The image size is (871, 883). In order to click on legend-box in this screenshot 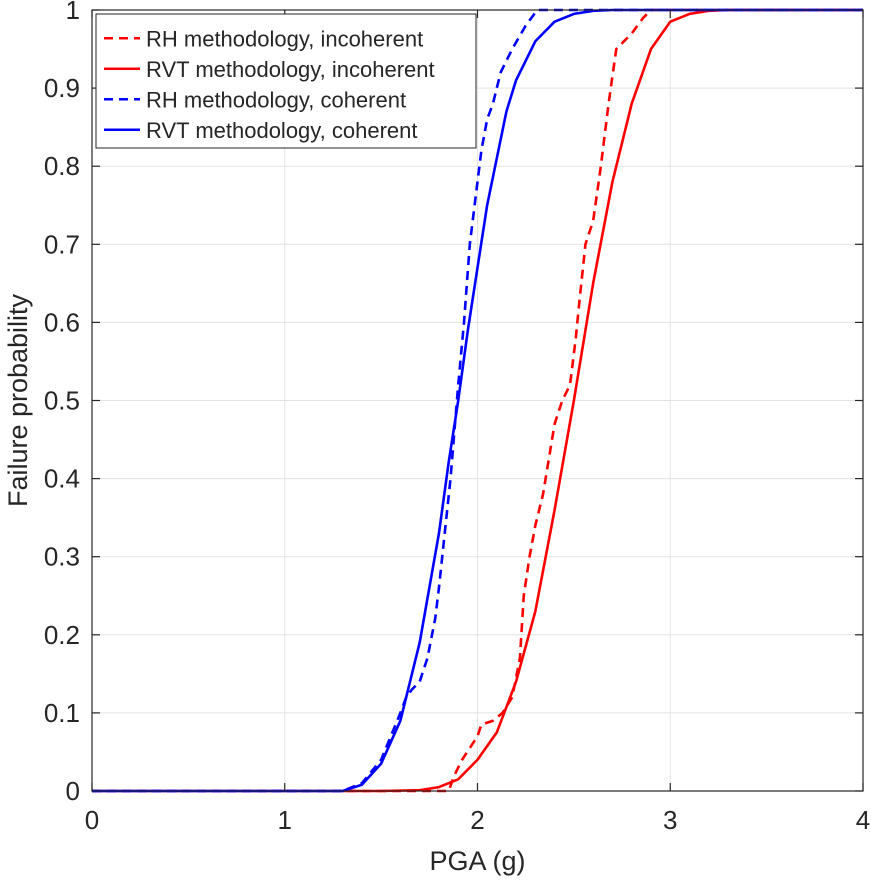, I will do `click(286, 81)`.